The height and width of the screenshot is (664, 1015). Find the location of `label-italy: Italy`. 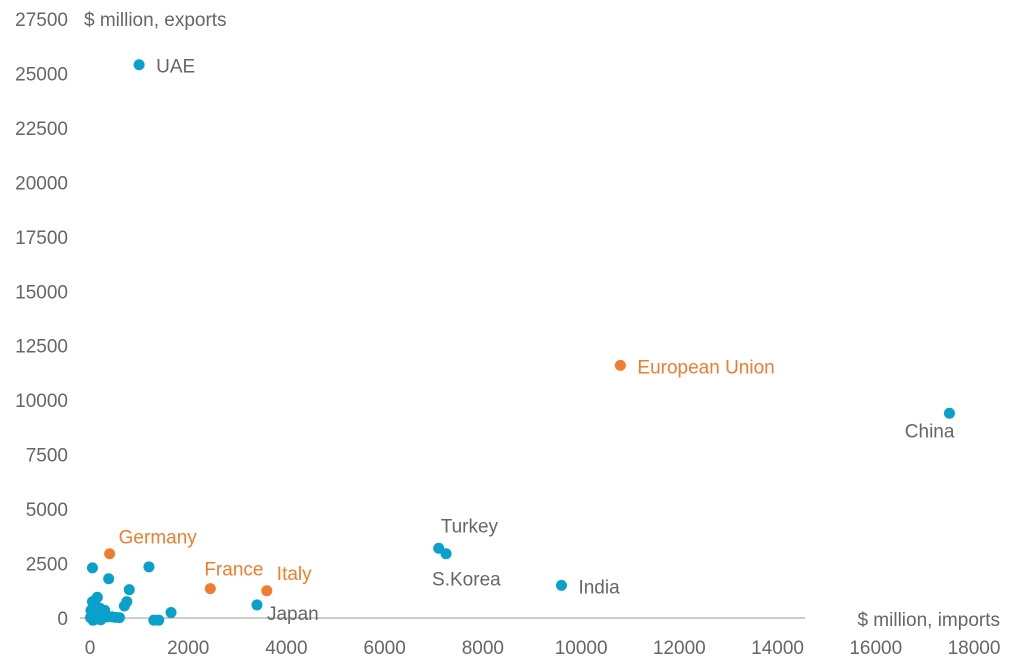

label-italy: Italy is located at coordinates (294, 574).